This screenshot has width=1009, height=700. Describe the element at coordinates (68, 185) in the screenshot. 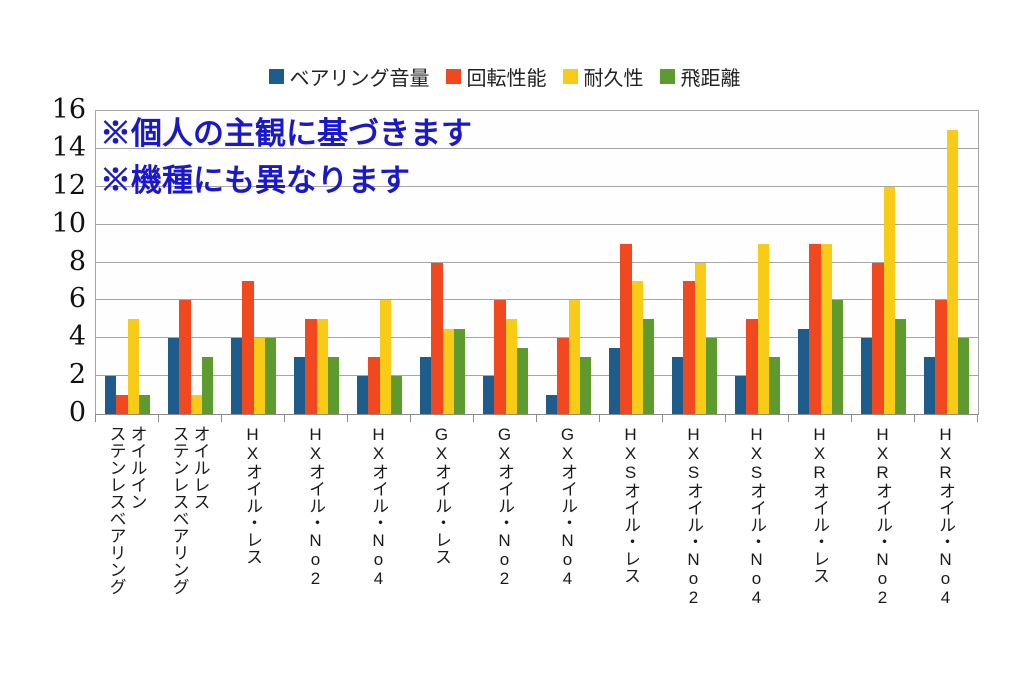

I see `y-axis-tick-label: 12` at that location.